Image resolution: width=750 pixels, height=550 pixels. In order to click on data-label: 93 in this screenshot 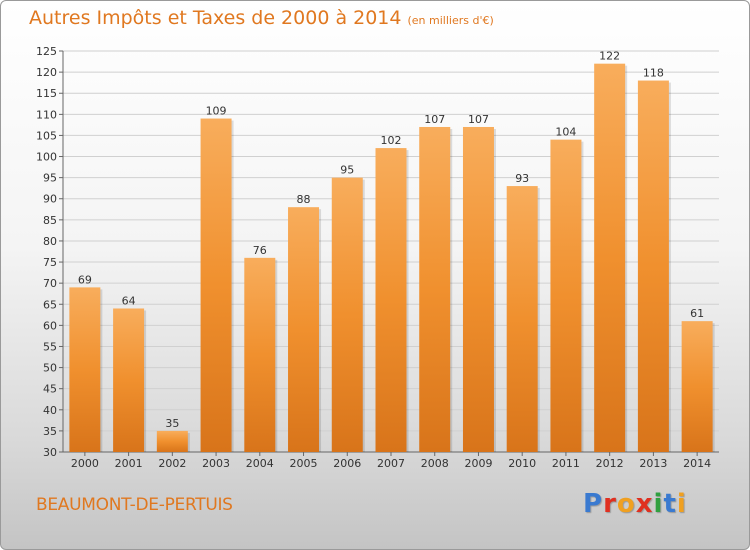, I will do `click(522, 178)`.